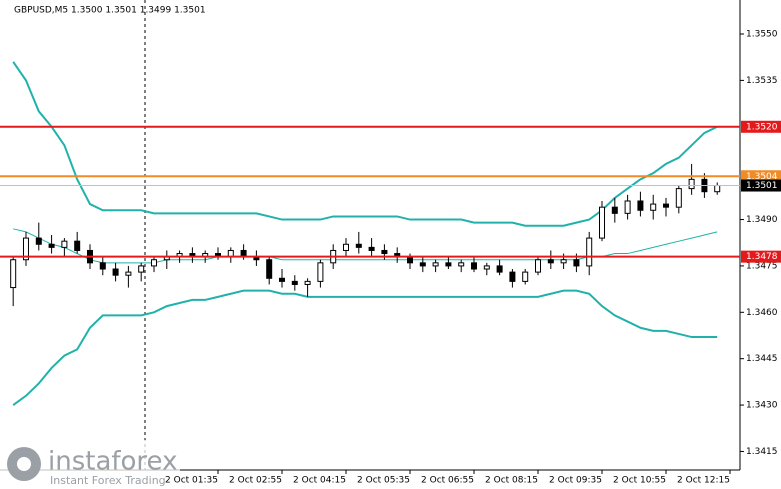 The image size is (781, 489). Describe the element at coordinates (762, 359) in the screenshot. I see `y-tick-label: 1.3445` at that location.